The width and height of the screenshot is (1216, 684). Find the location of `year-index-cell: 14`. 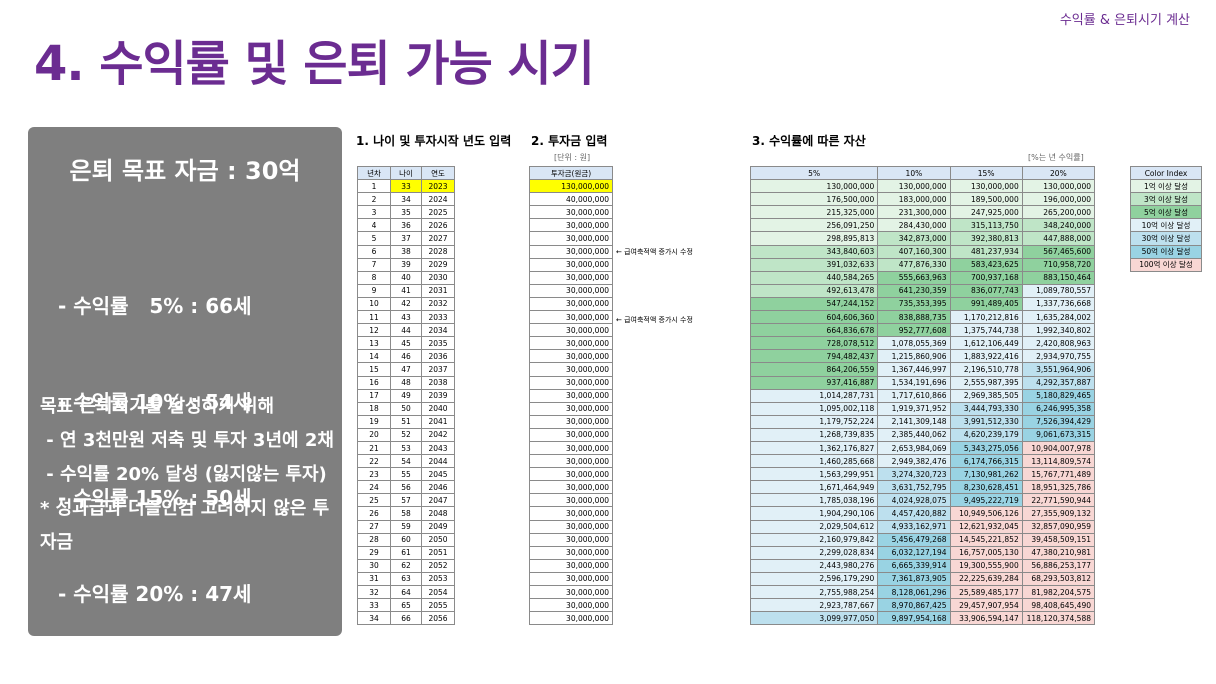

year-index-cell: 14 is located at coordinates (374, 356).